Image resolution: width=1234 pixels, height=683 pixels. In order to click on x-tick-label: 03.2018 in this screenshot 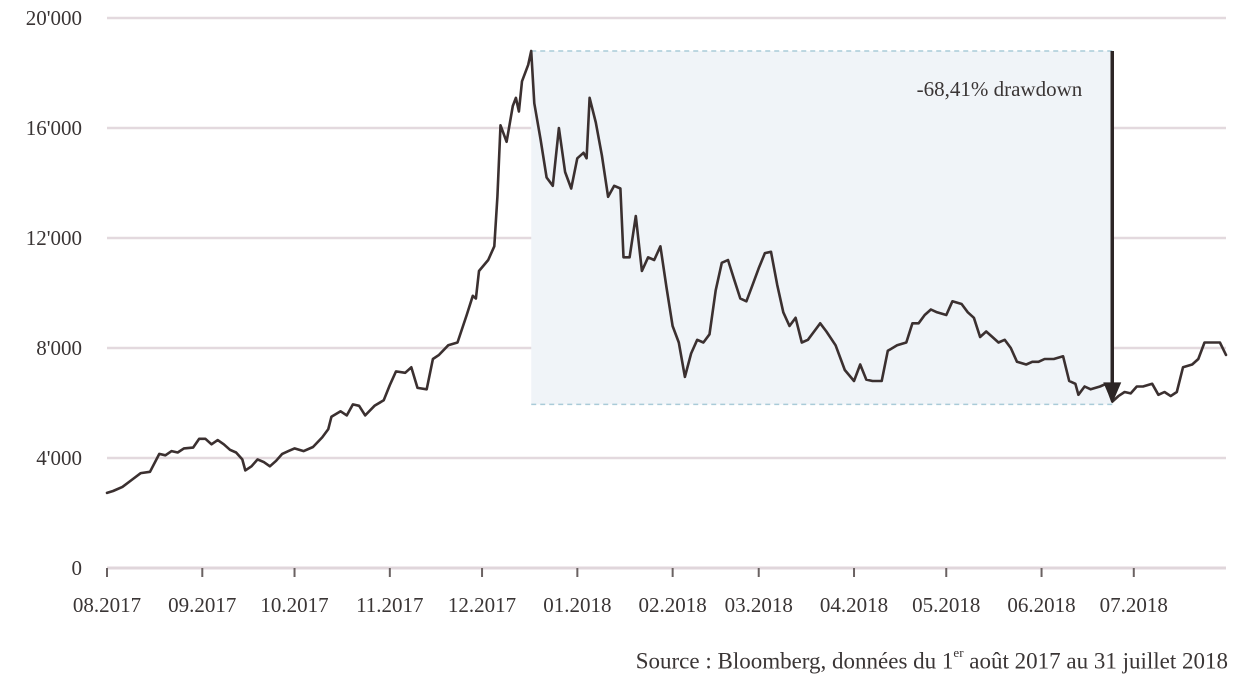, I will do `click(759, 605)`.